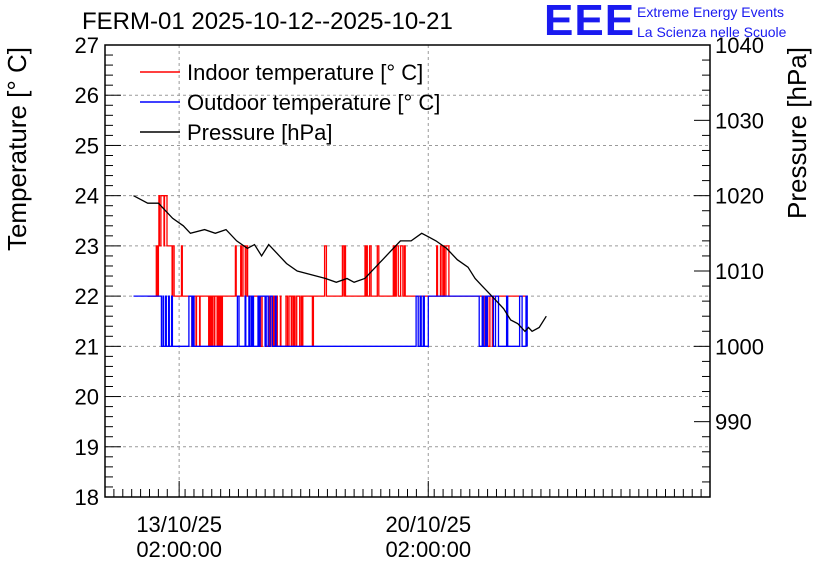 This screenshot has width=836, height=572. I want to click on y-tick-label: 19, so click(87, 447).